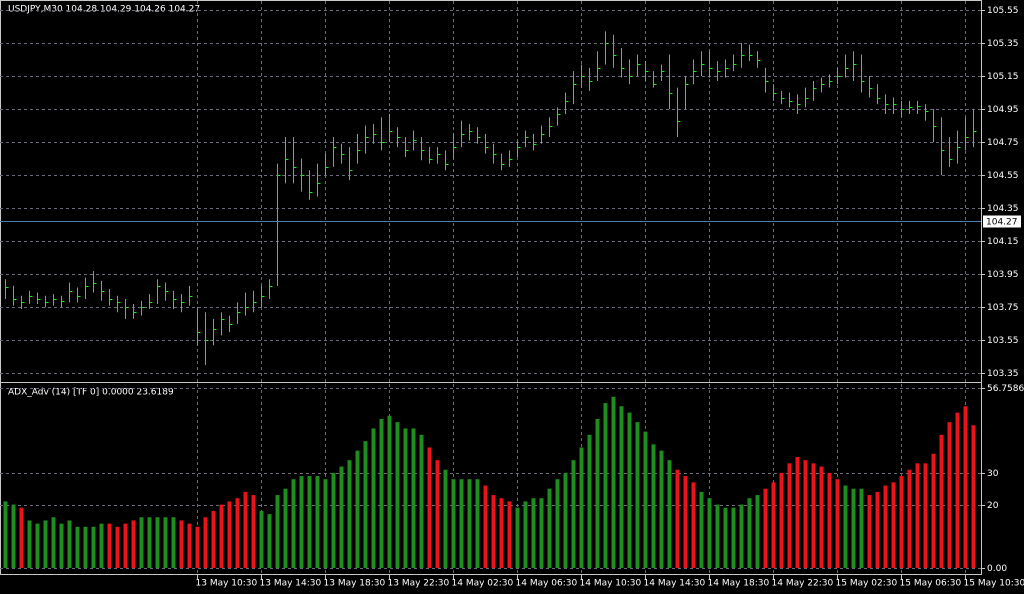 Image resolution: width=1024 pixels, height=594 pixels. I want to click on x-tick-label: 15 May 06:30, so click(931, 584).